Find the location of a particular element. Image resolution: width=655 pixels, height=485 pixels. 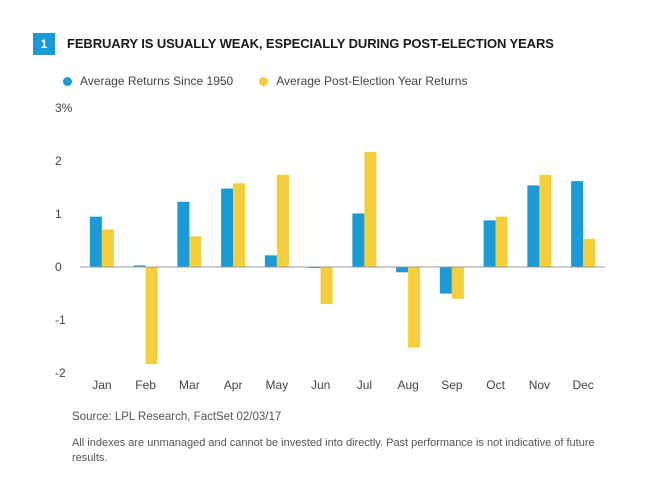

y-tick-label: -2 is located at coordinates (60, 373).